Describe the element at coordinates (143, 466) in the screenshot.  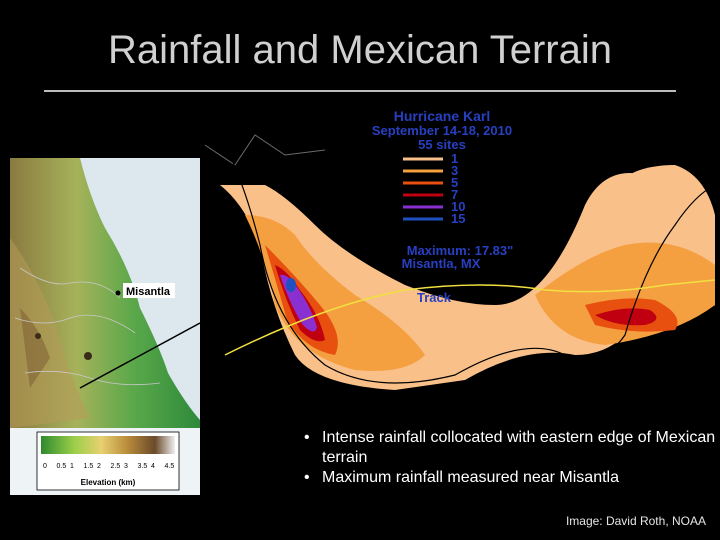
I see `elevation-tick-label: 3.5` at that location.